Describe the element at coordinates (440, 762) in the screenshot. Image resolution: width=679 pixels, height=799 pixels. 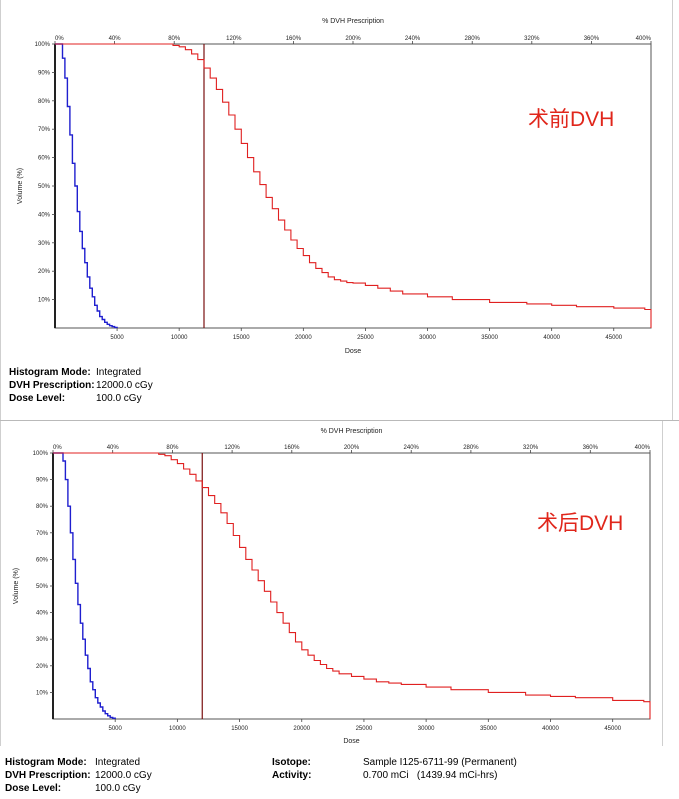
I see `info-value: Sample I125-6711-99 (Permanent)` at that location.